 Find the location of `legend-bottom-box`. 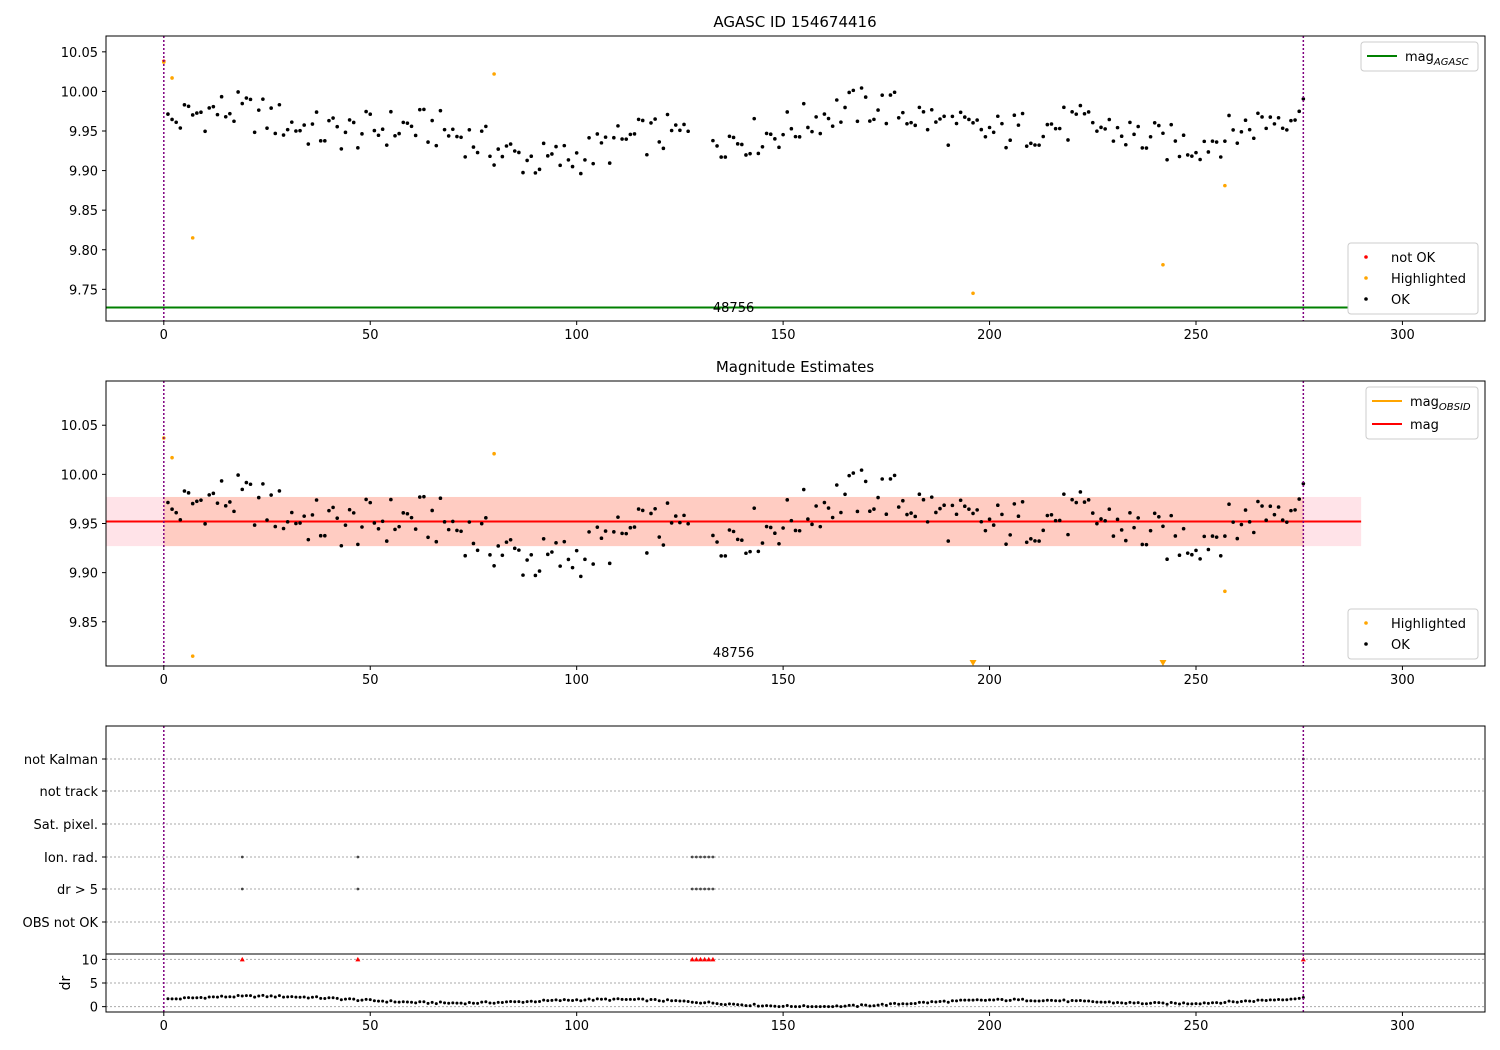

legend-bottom-box is located at coordinates (1413, 278).